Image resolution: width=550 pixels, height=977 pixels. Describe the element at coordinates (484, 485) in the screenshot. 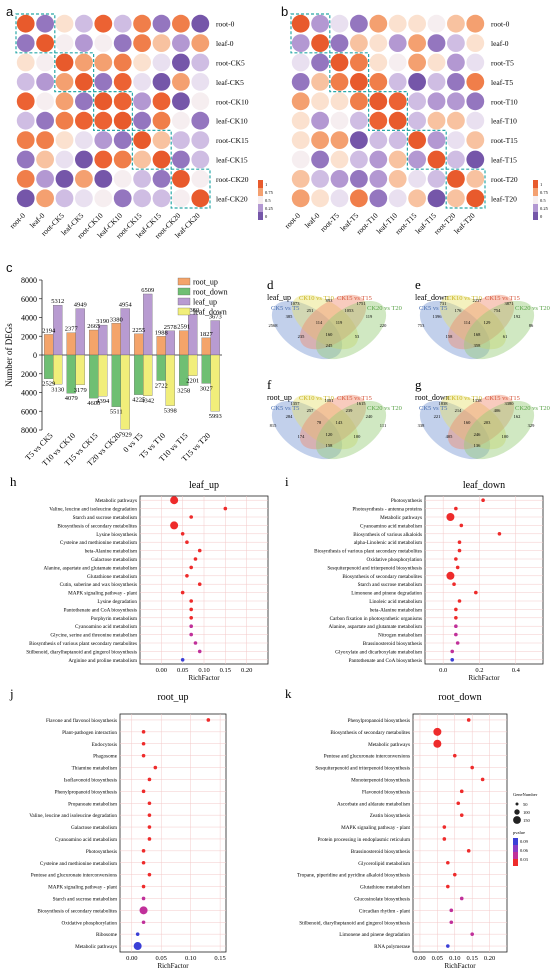

I see `chart-title: leaf_down` at that location.